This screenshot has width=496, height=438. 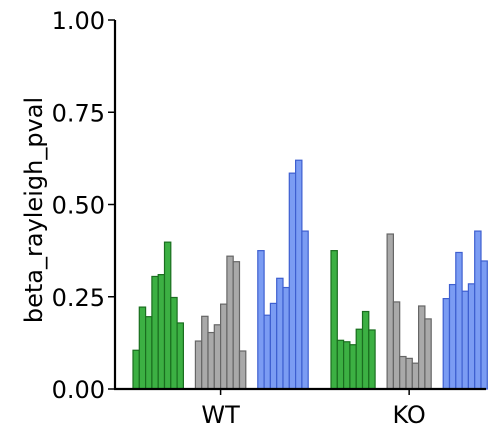 I want to click on y-tick-label-1: 0.25, so click(x=78, y=298).